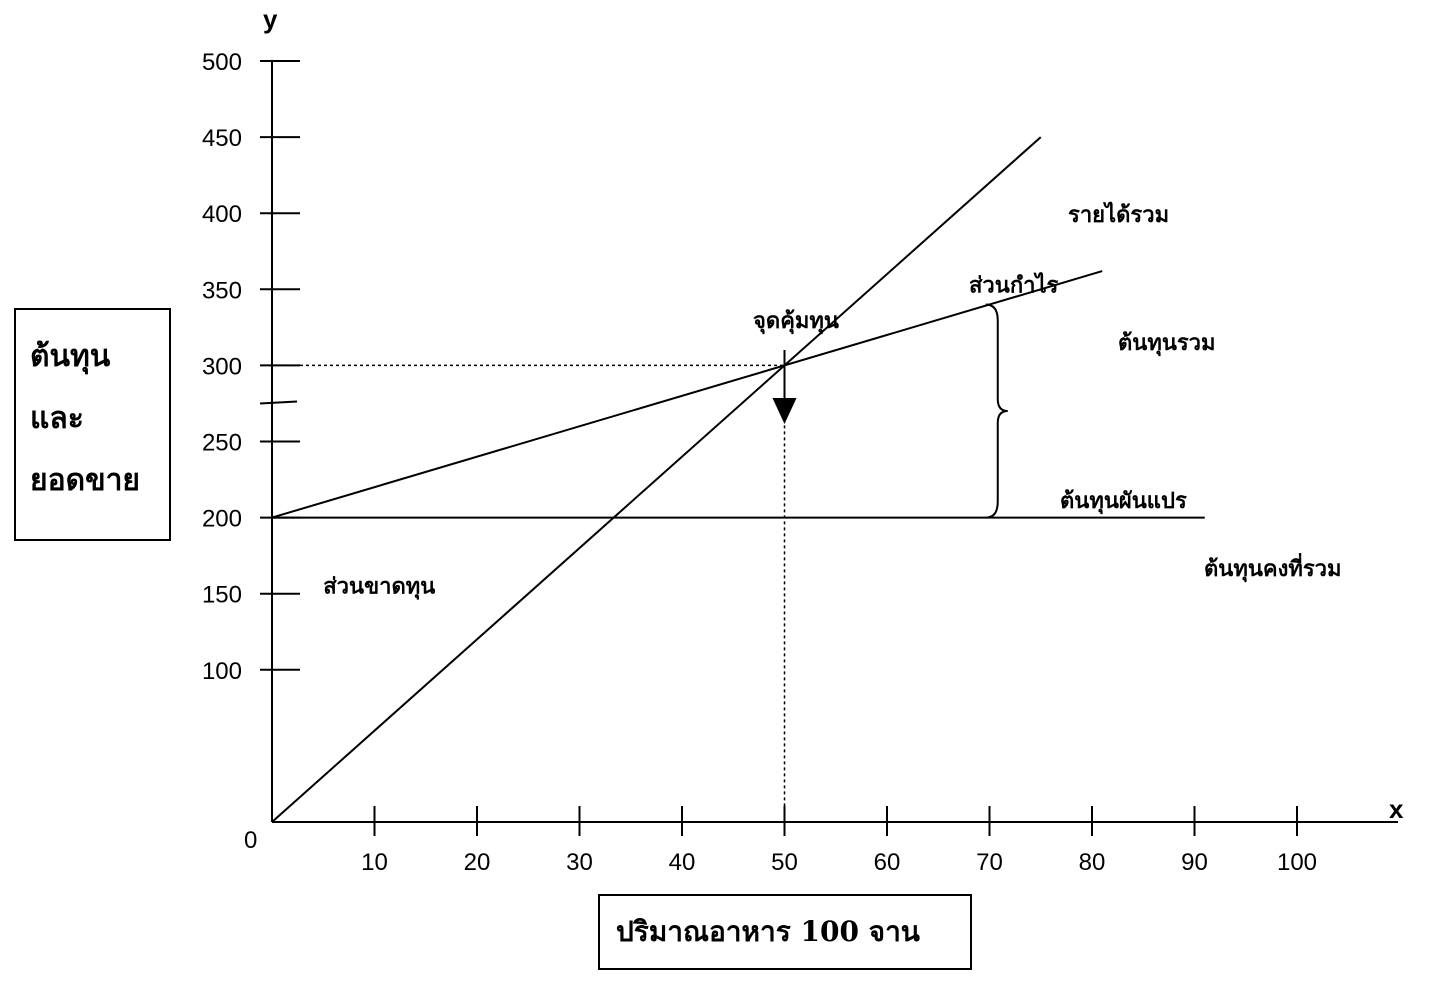 Image resolution: width=1438 pixels, height=995 pixels. Describe the element at coordinates (222, 366) in the screenshot. I see `y-tick-label-300: 300` at that location.